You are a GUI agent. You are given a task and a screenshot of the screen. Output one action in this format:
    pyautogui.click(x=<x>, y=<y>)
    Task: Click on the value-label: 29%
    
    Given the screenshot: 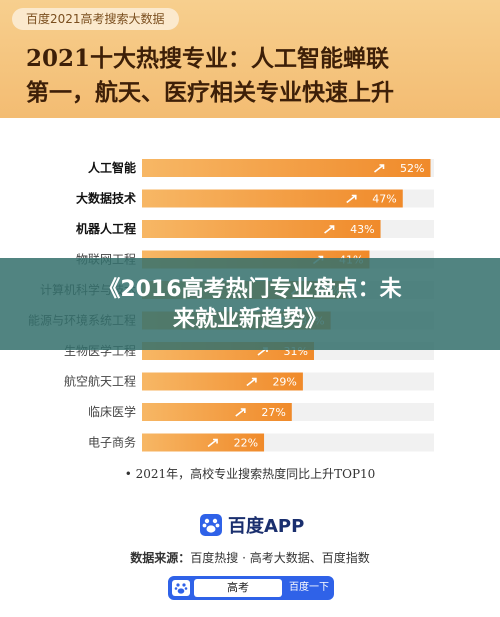 What is the action you would take?
    pyautogui.click(x=284, y=382)
    